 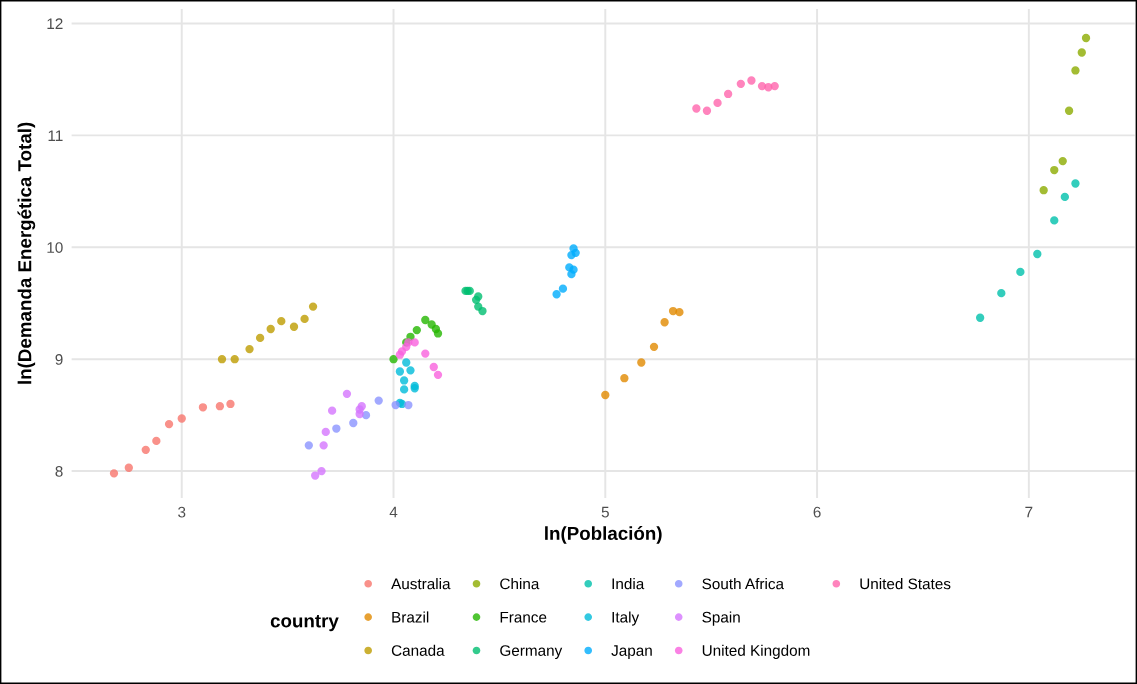 What do you see at coordinates (605, 512) in the screenshot?
I see `x-tick-label: 5` at bounding box center [605, 512].